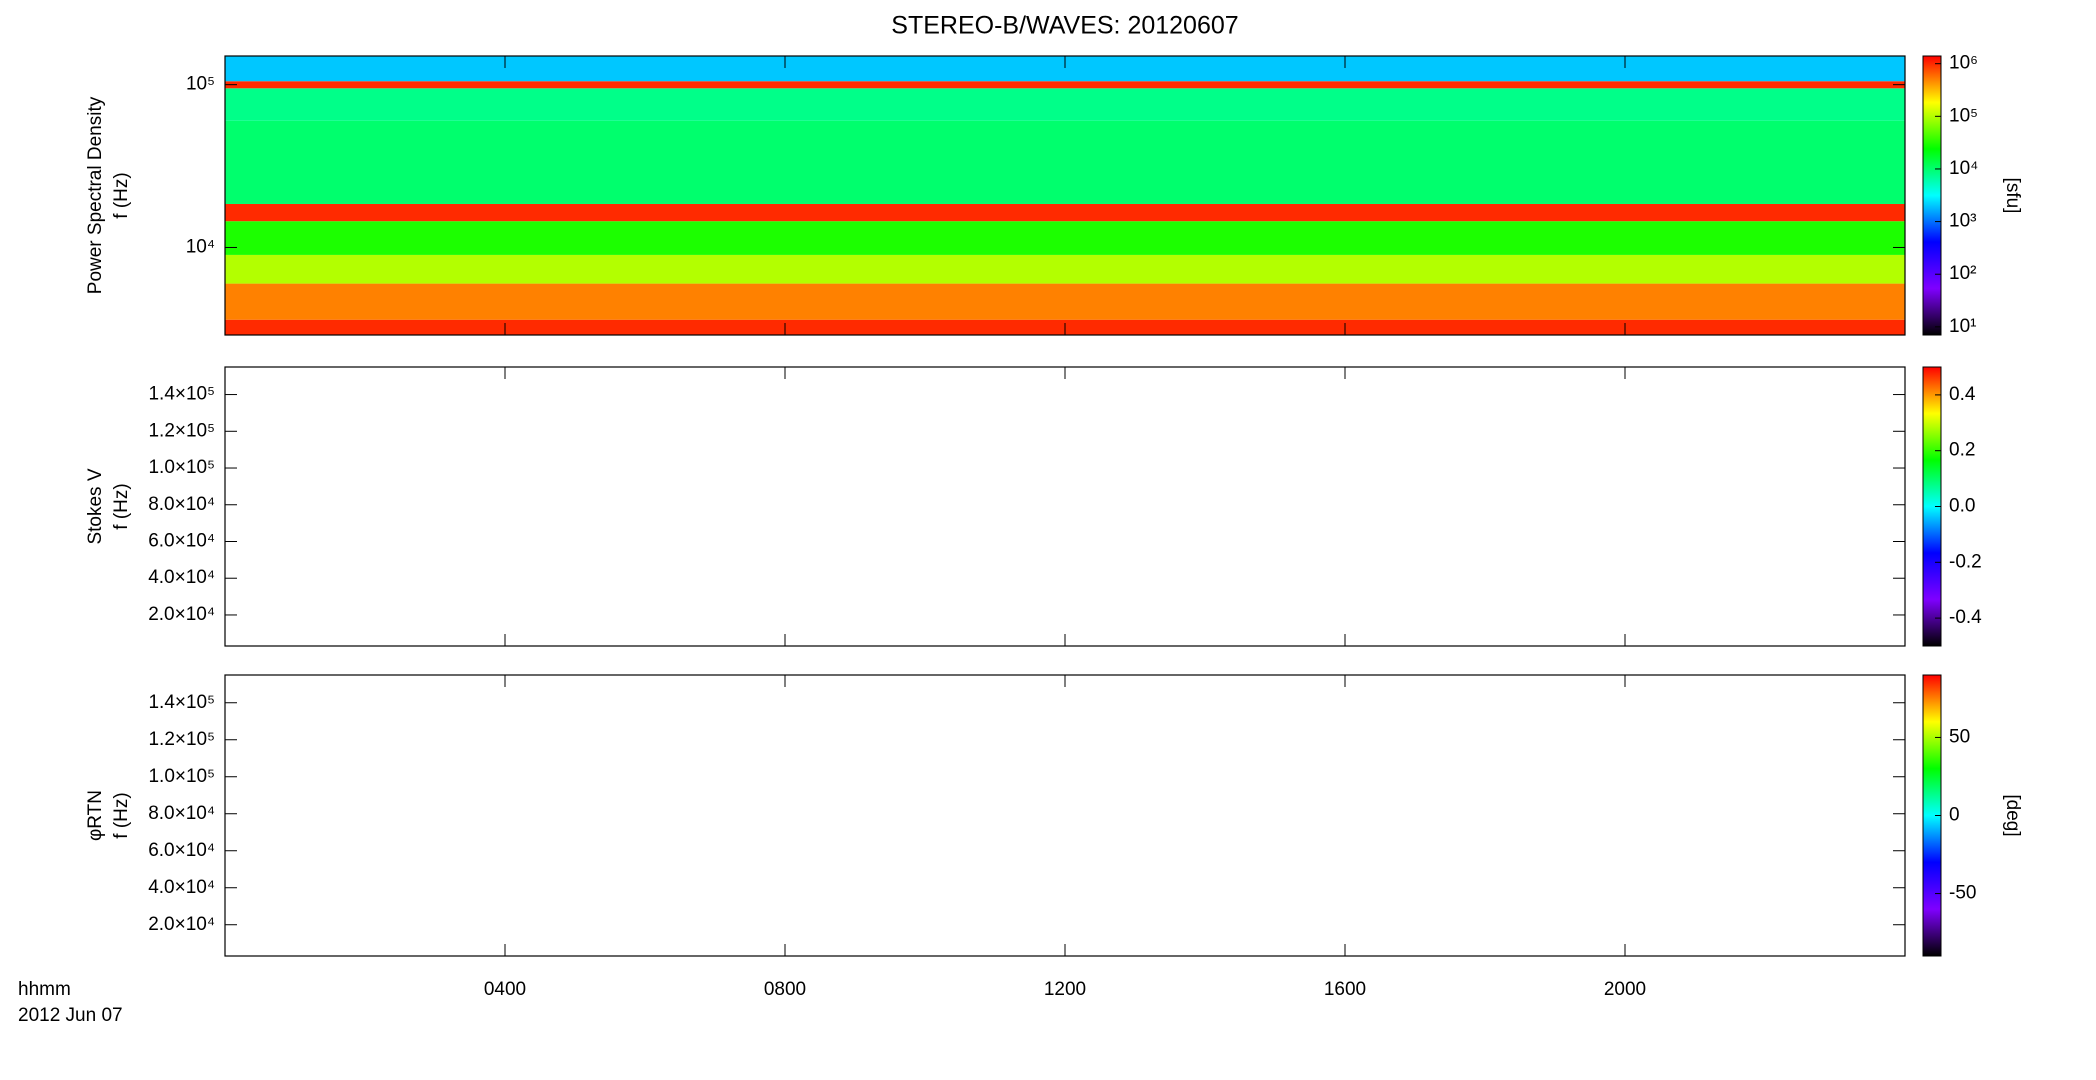 The image size is (2096, 1080). What do you see at coordinates (1963, 115) in the screenshot?
I see `colorbar-tick-label: 10⁵` at bounding box center [1963, 115].